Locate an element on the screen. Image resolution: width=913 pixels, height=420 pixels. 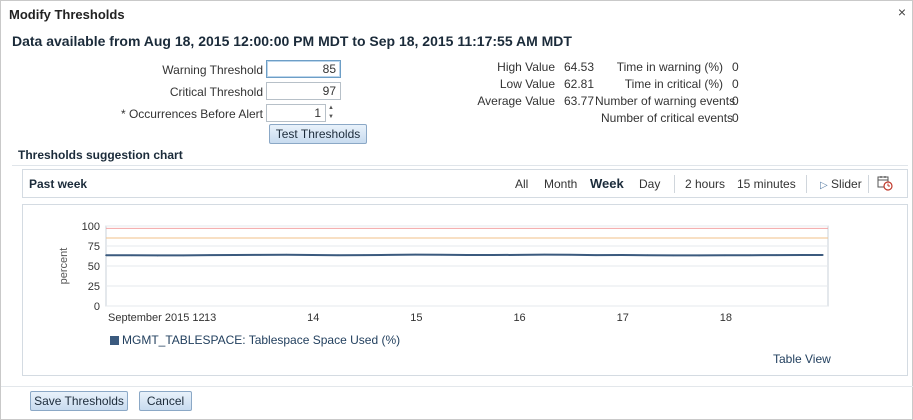
high-value: 64.53 is located at coordinates (579, 67).